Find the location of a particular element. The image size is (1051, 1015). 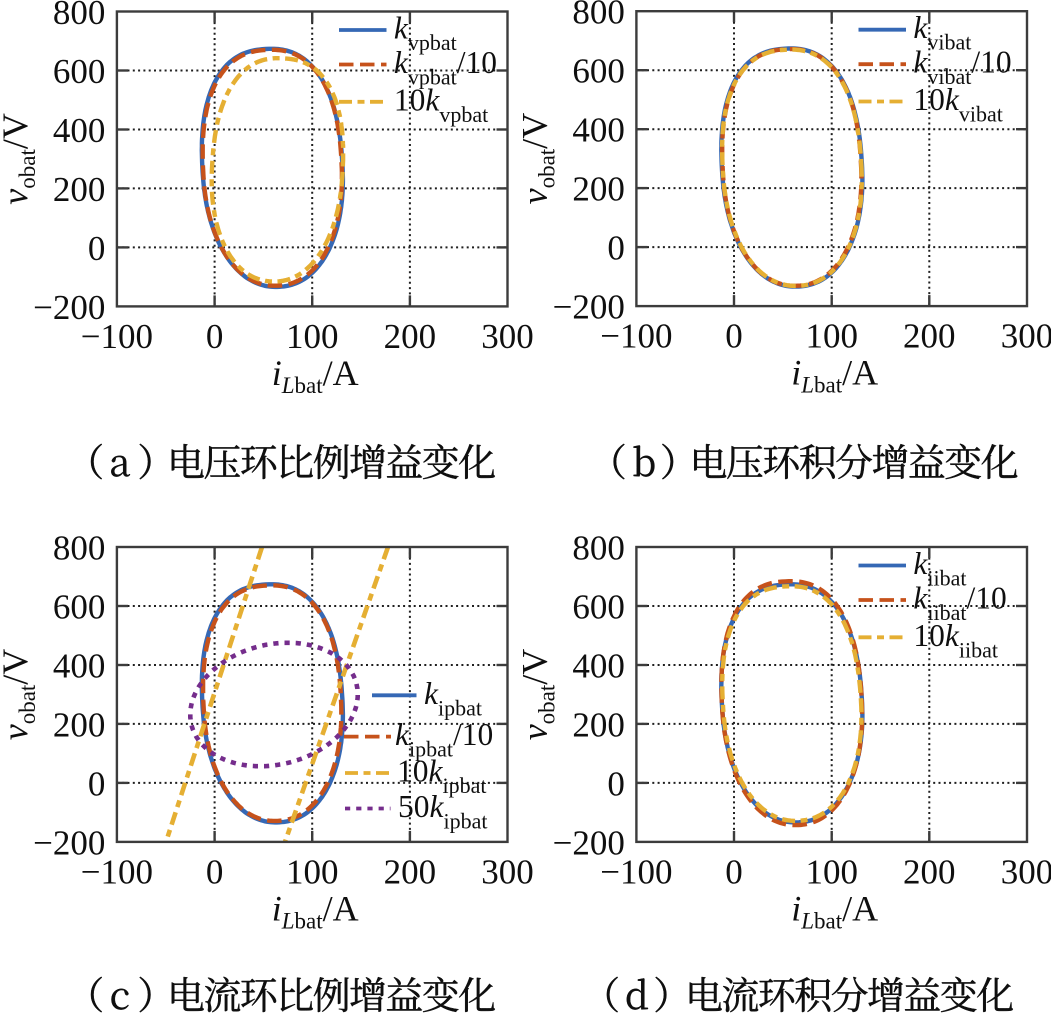

svg-text: 50kipbat is located at coordinates (442, 811).